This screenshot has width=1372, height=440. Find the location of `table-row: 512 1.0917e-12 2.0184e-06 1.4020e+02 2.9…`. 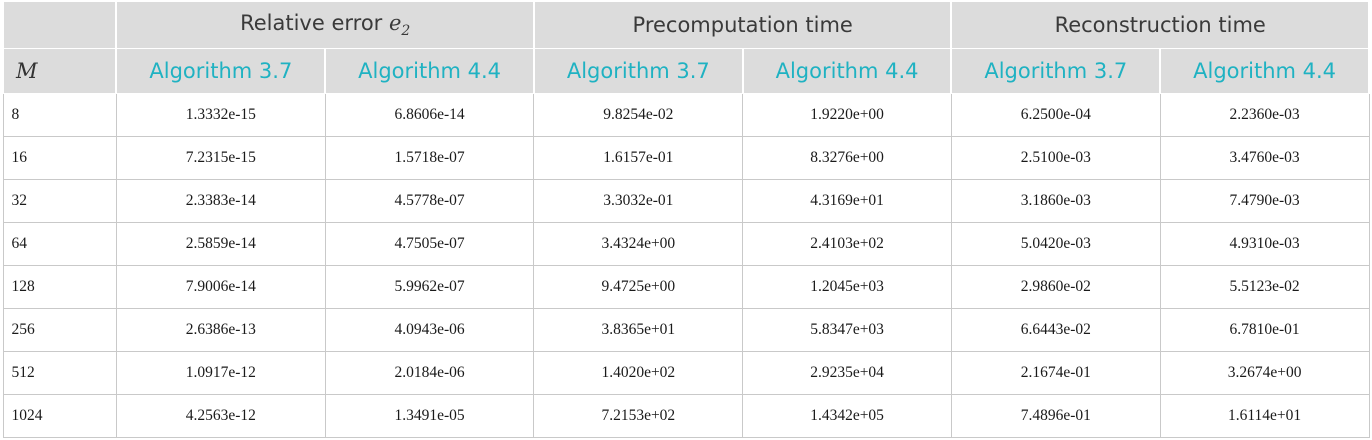

table-row: 512 1.0917e-12 2.0184e-06 1.4020e+02 2.9… is located at coordinates (686, 373).